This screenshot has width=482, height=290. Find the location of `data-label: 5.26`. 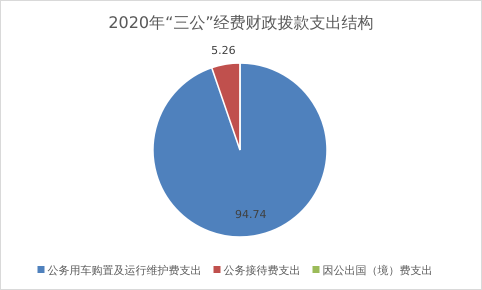

data-label: 5.26 is located at coordinates (223, 51).